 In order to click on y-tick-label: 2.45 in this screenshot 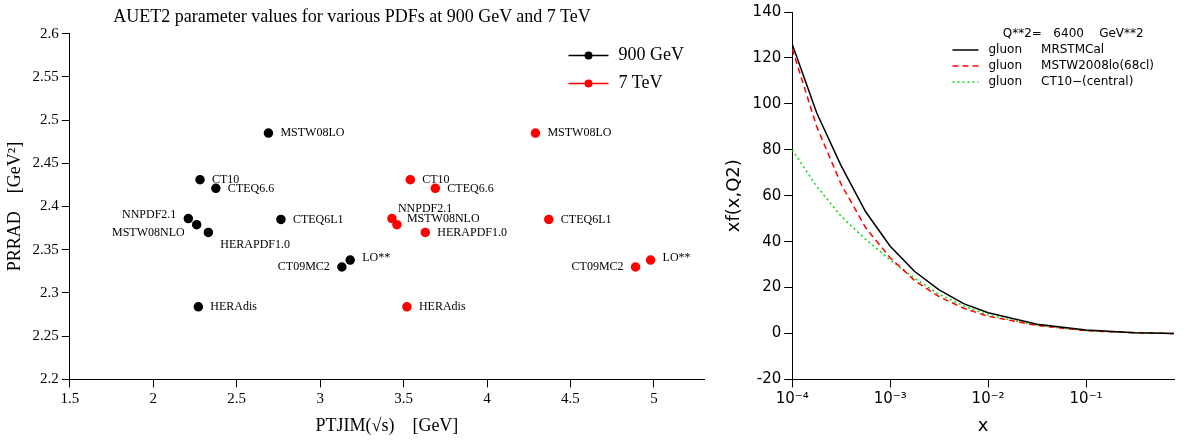, I will do `click(45, 162)`.